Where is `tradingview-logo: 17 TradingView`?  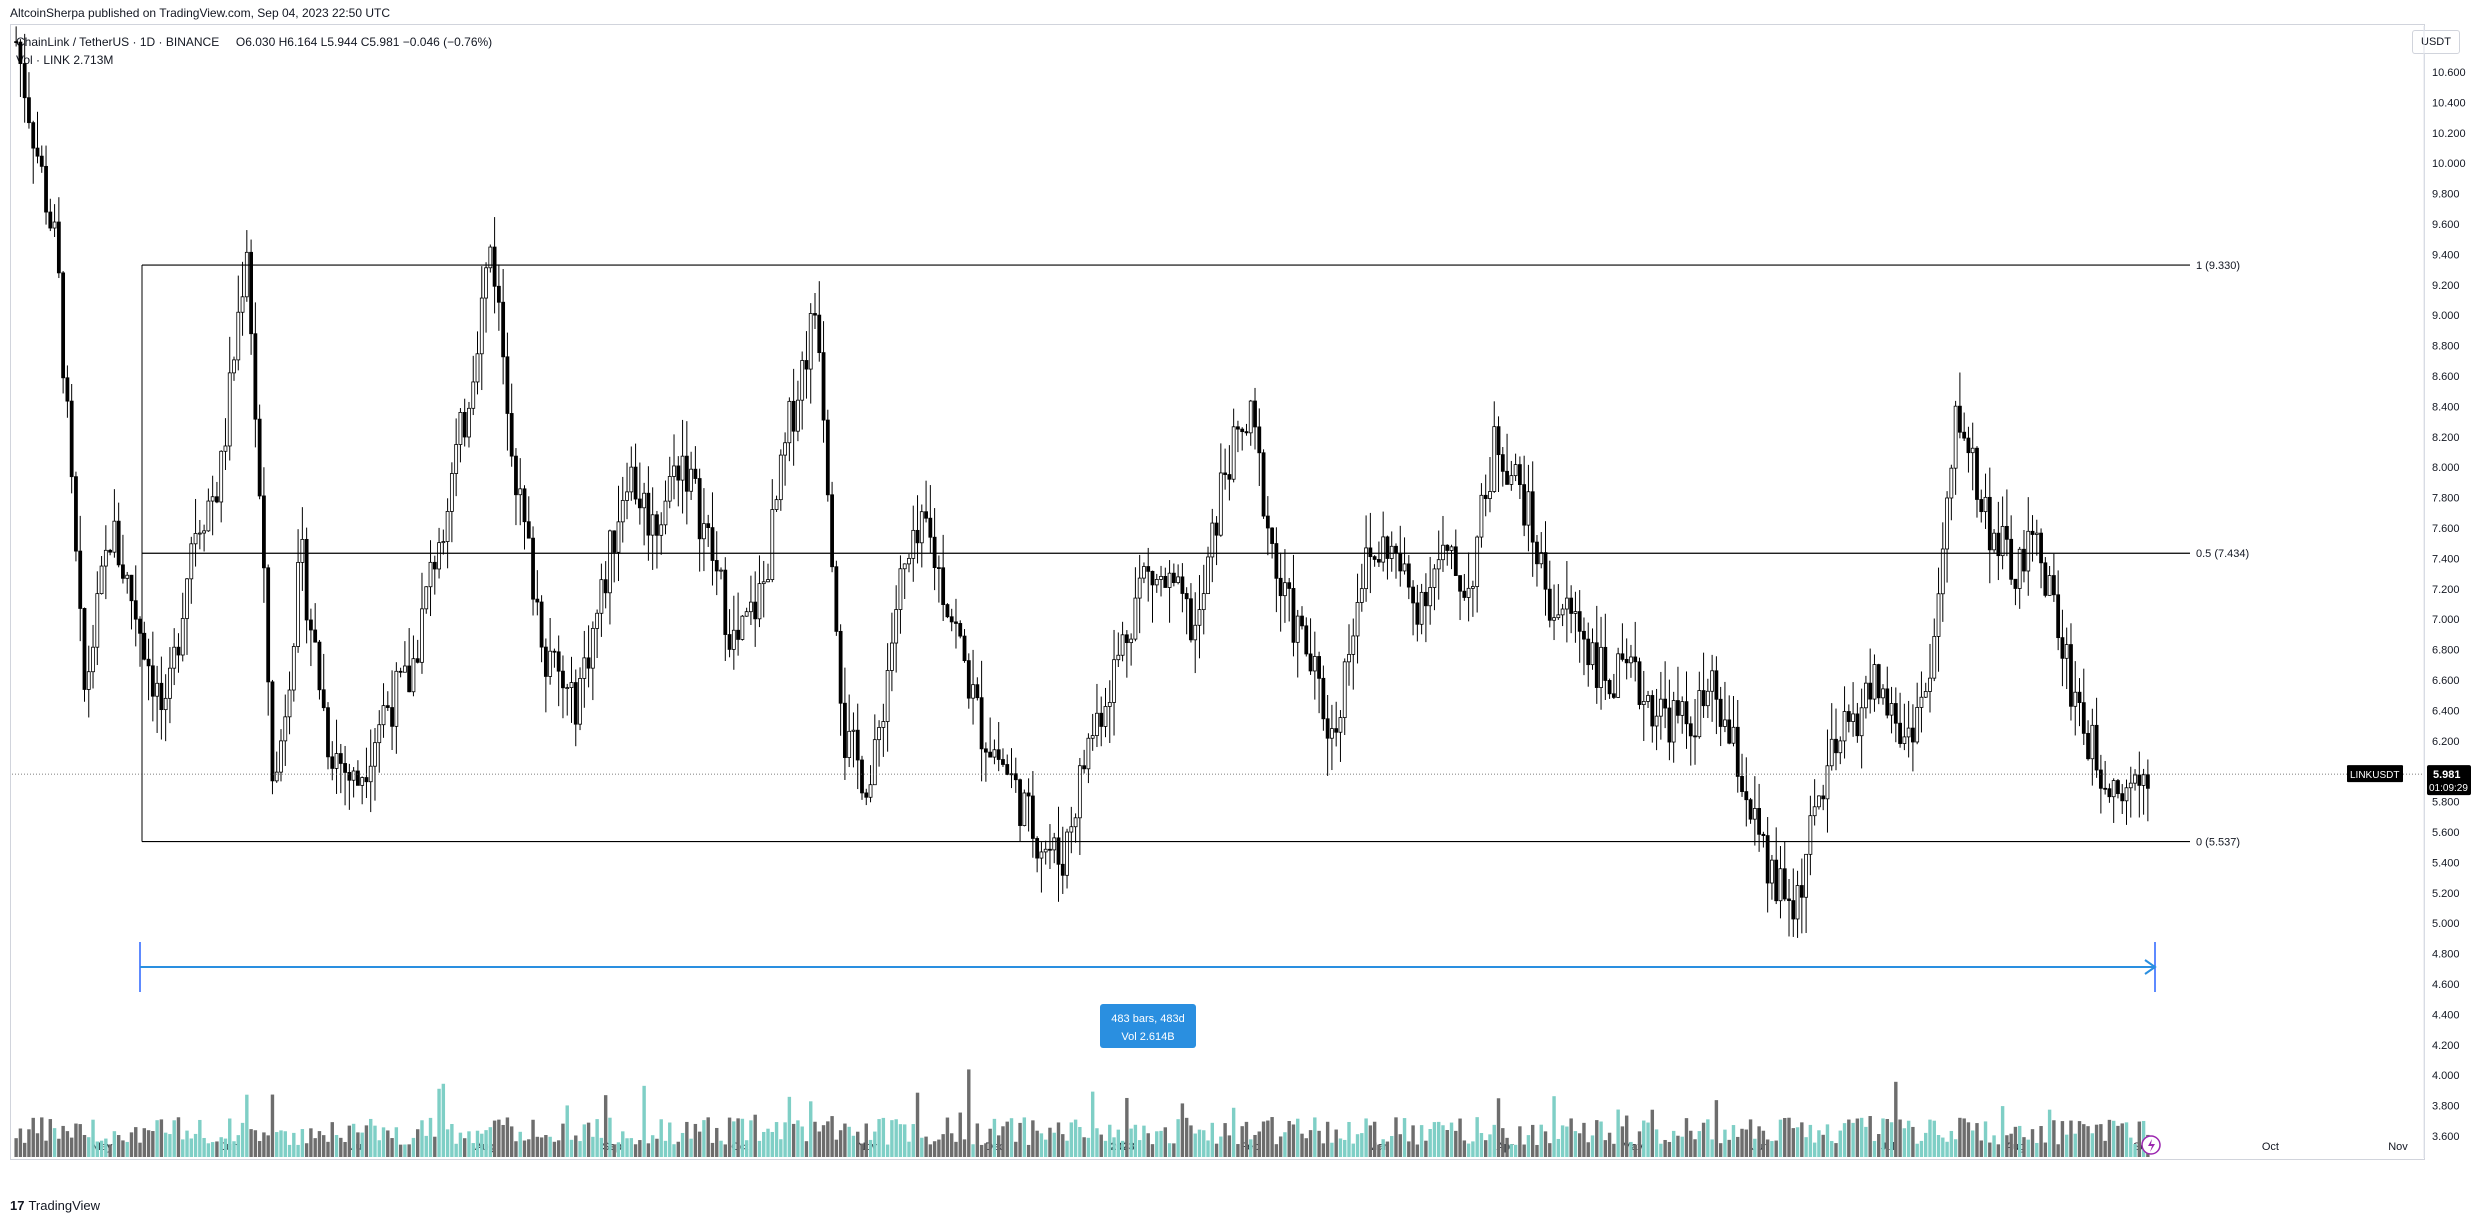 tradingview-logo: 17 TradingView is located at coordinates (55, 1205).